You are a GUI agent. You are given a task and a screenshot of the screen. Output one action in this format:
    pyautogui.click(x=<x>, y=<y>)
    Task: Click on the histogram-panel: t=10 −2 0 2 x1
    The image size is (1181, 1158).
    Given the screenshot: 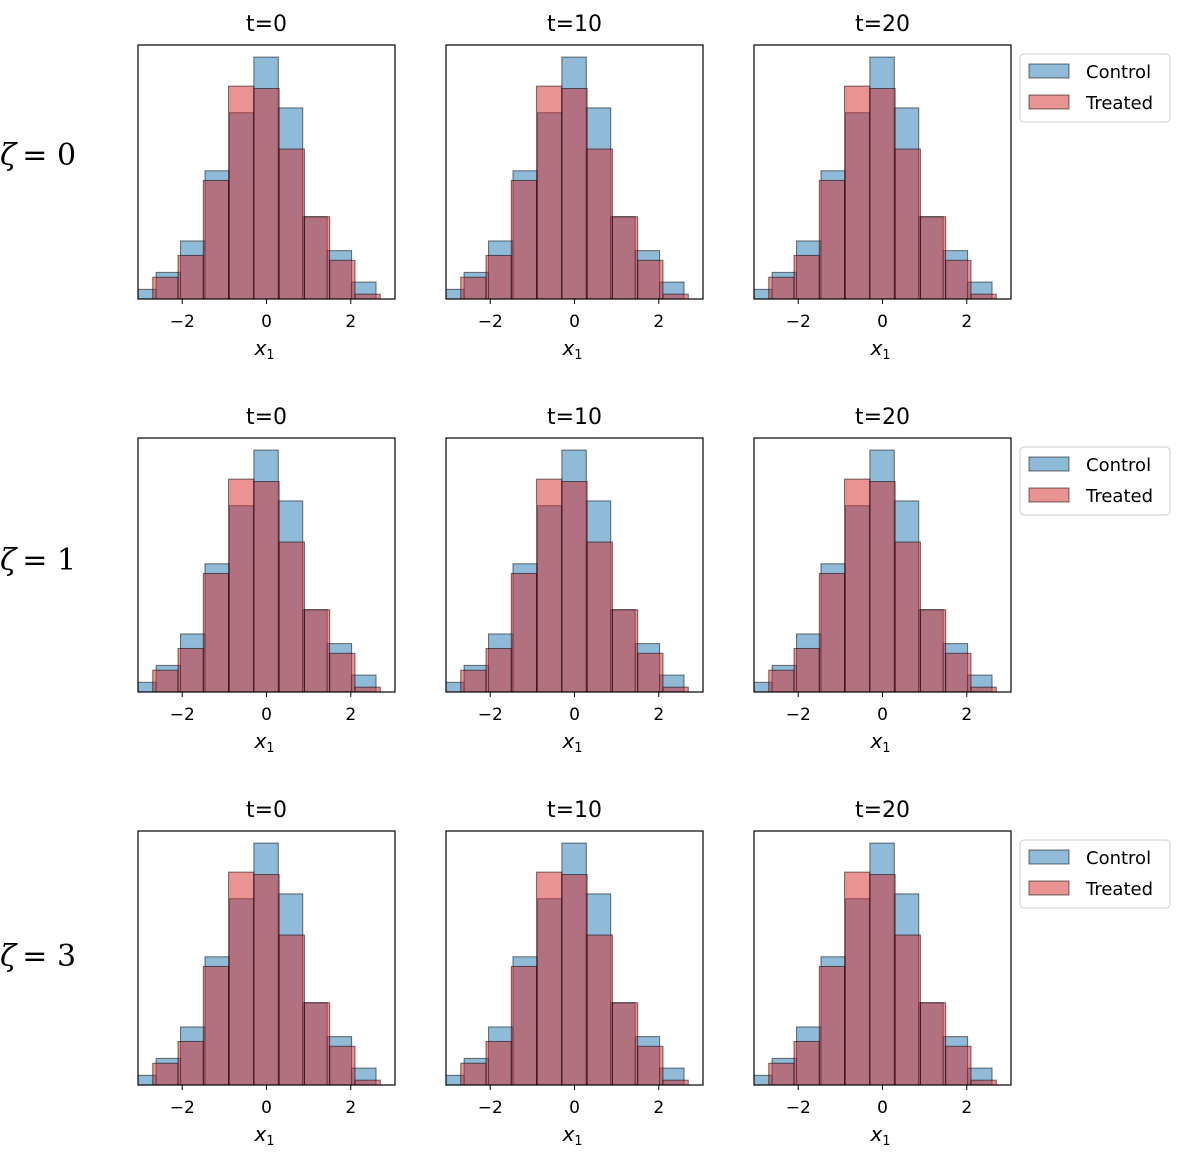 What is the action you would take?
    pyautogui.click(x=574, y=580)
    